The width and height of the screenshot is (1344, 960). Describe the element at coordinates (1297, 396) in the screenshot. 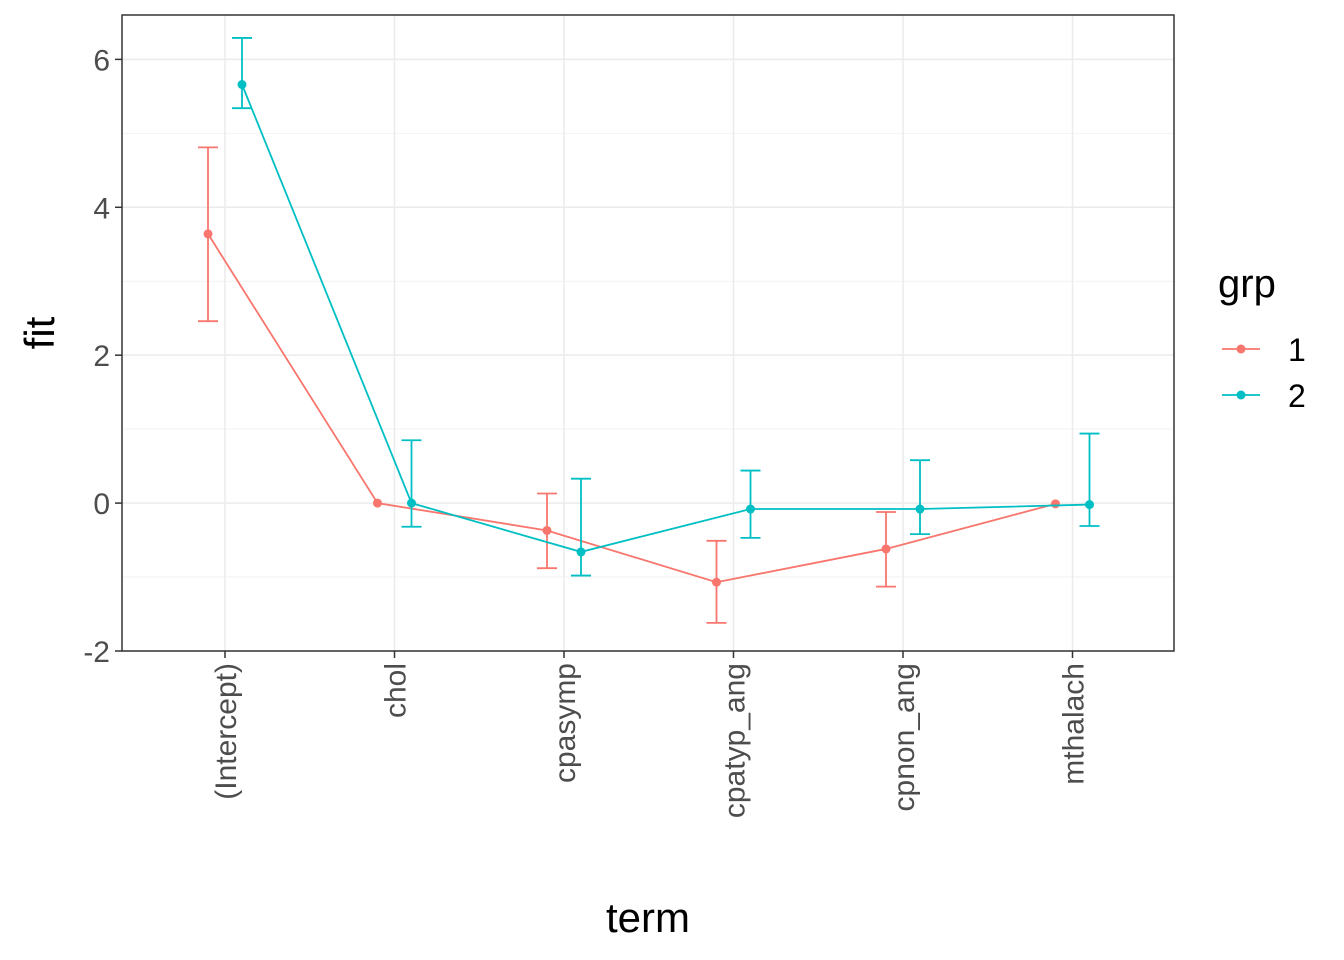

I see `legend-label: 2` at that location.